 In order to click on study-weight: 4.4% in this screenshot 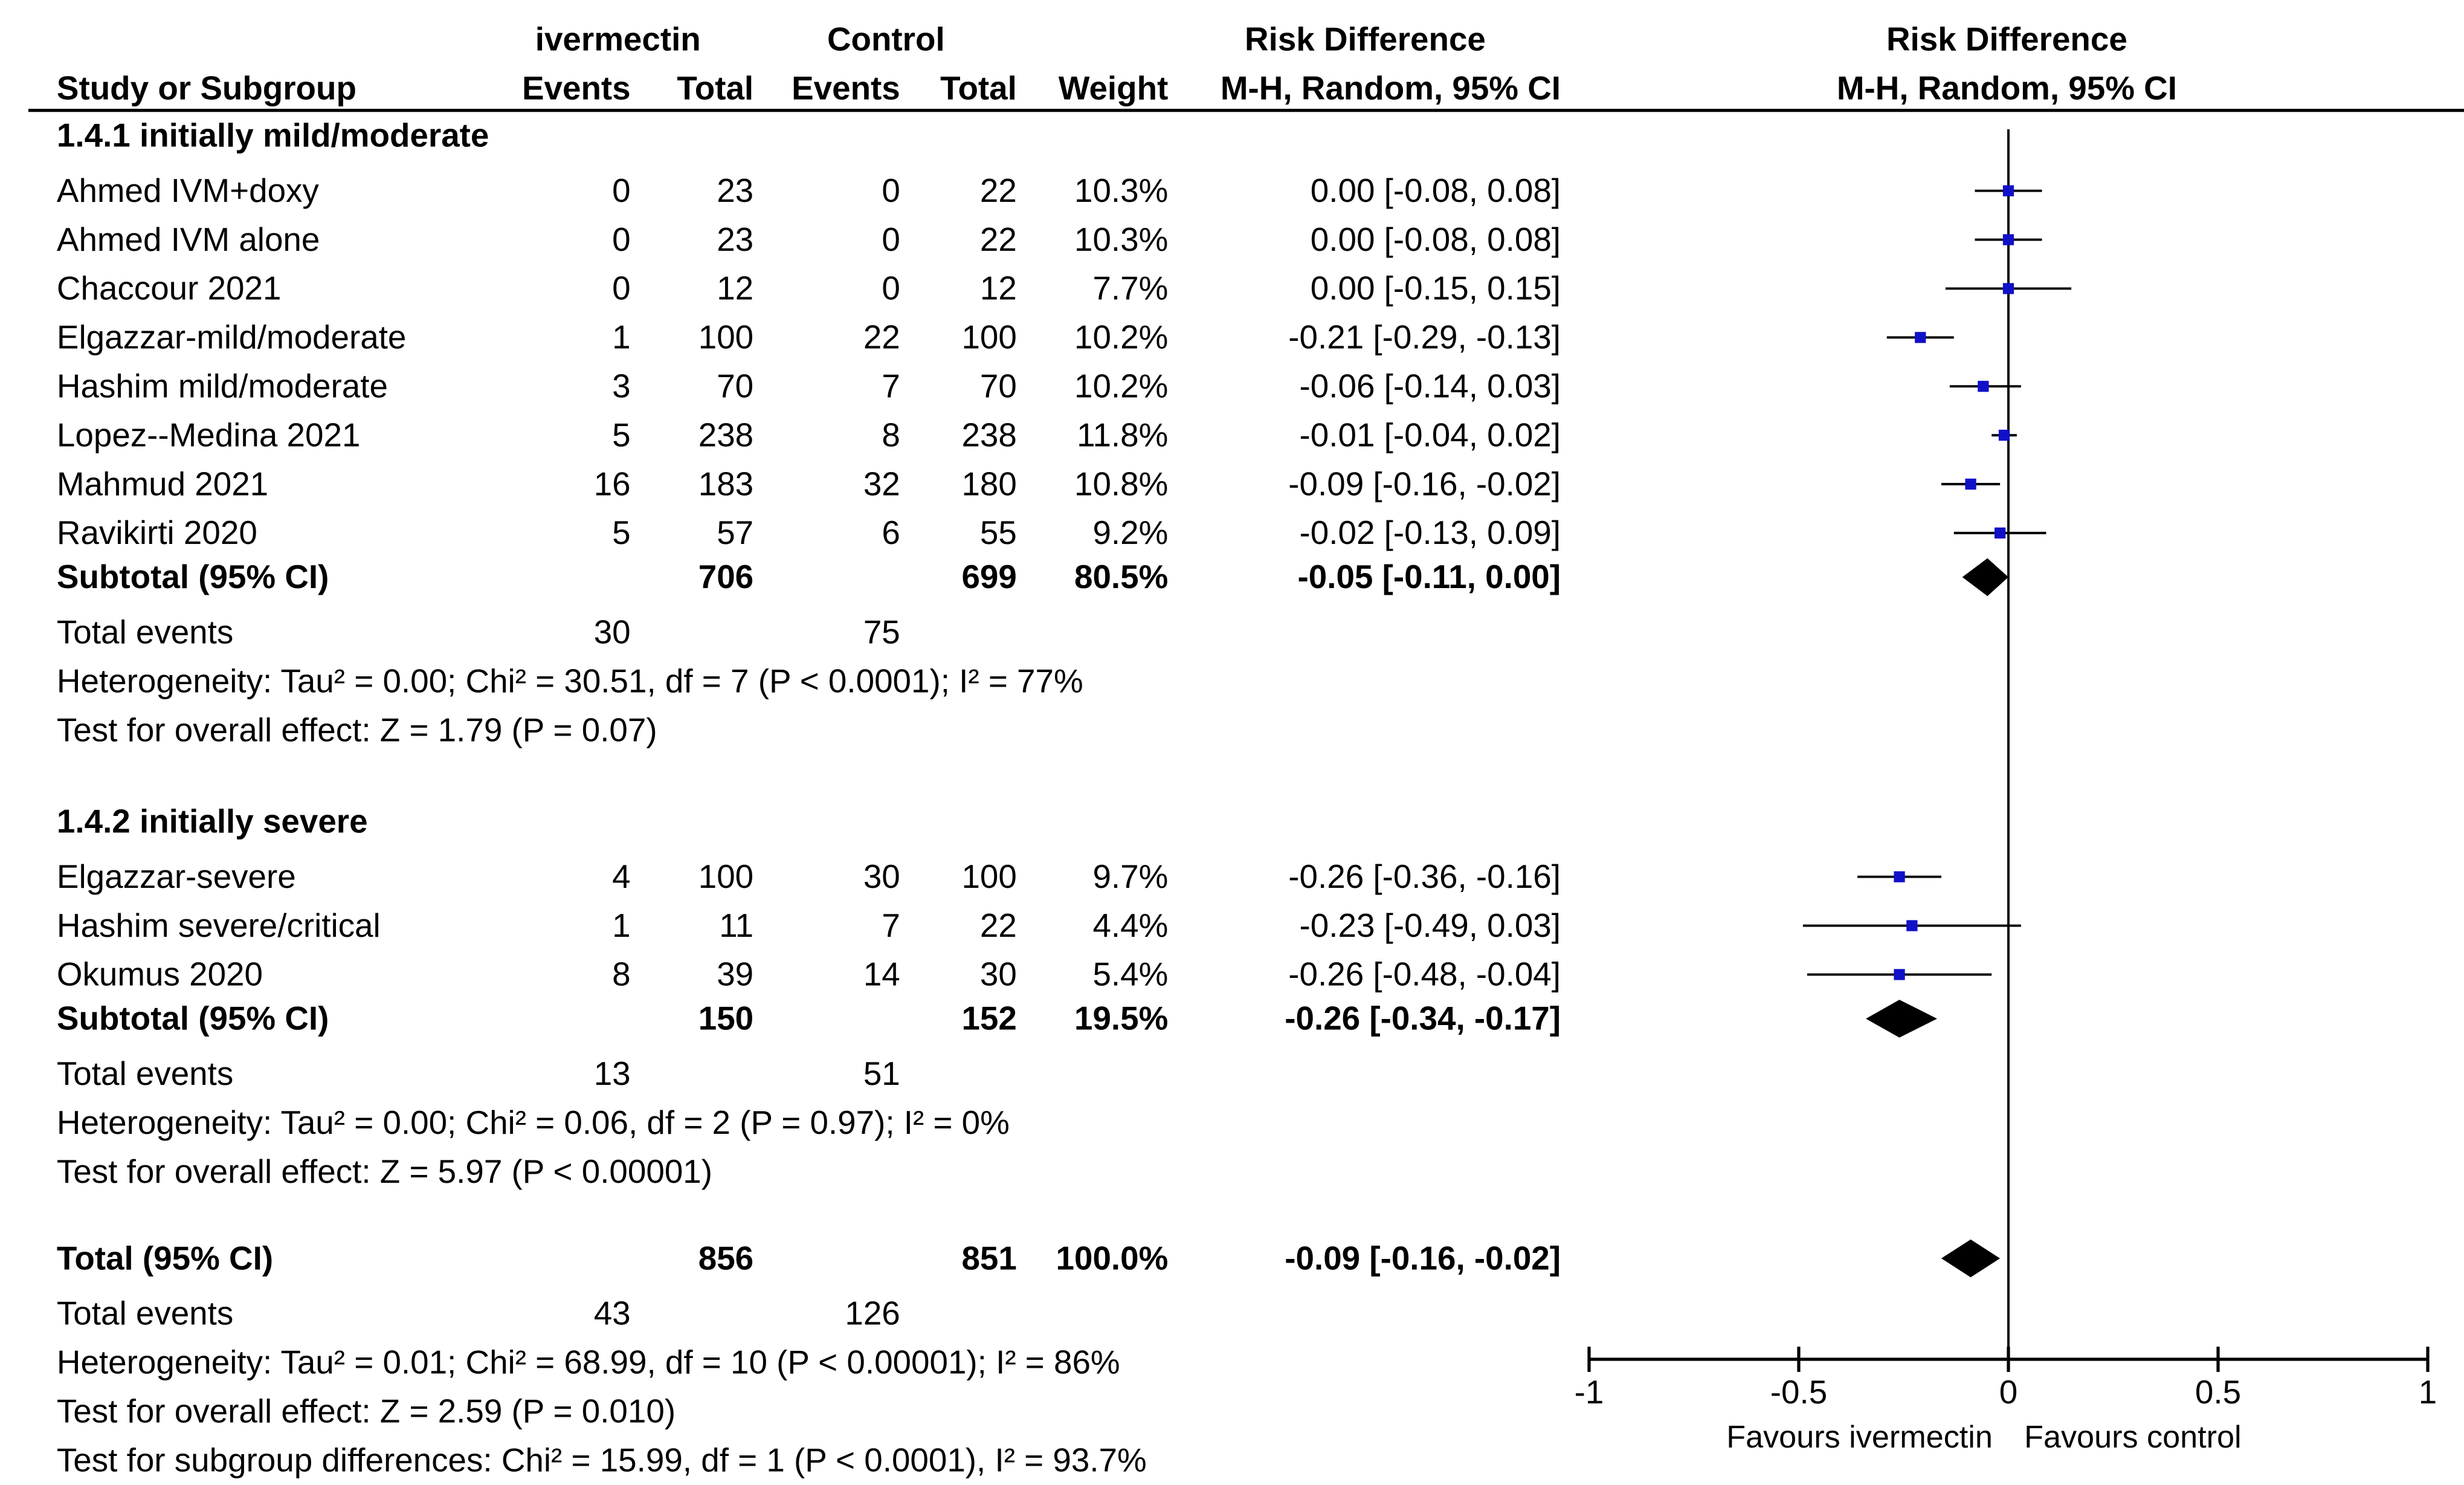, I will do `click(1130, 925)`.